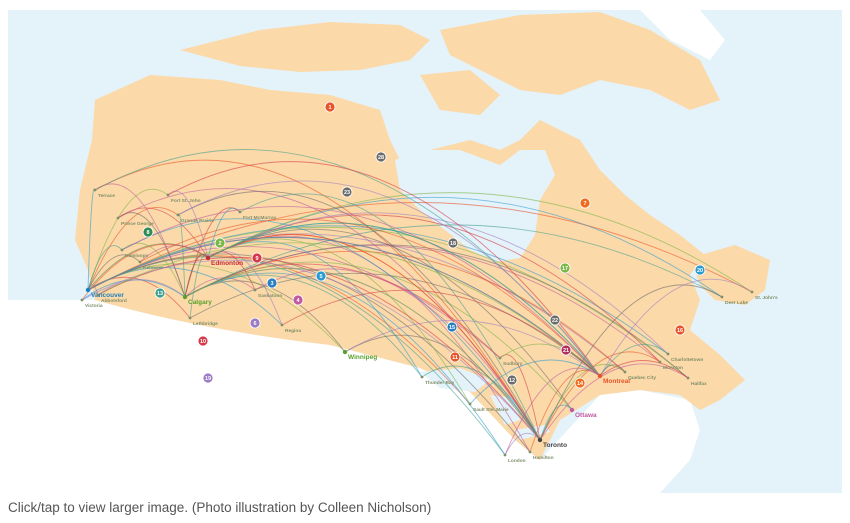 The width and height of the screenshot is (850, 523). What do you see at coordinates (293, 331) in the screenshot?
I see `city-label: Regina` at bounding box center [293, 331].